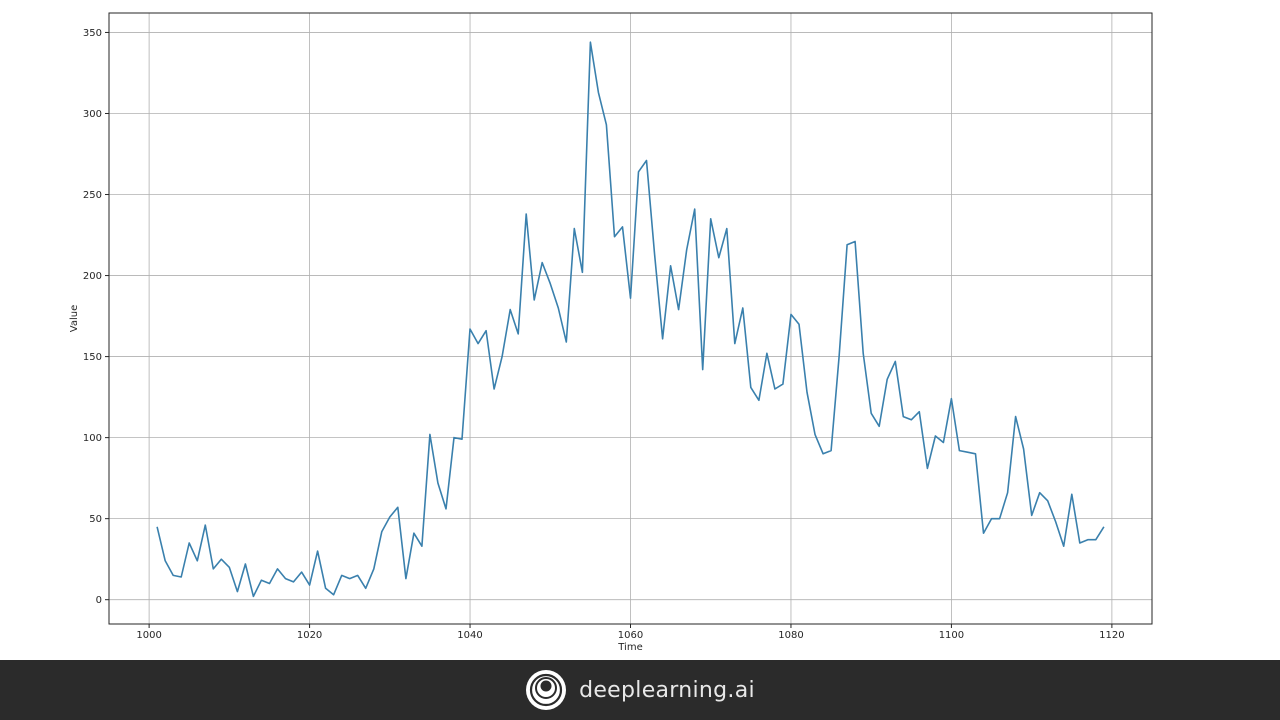 Image resolution: width=1280 pixels, height=720 pixels. What do you see at coordinates (309, 635) in the screenshot?
I see `x-tick-label: 1020` at bounding box center [309, 635].